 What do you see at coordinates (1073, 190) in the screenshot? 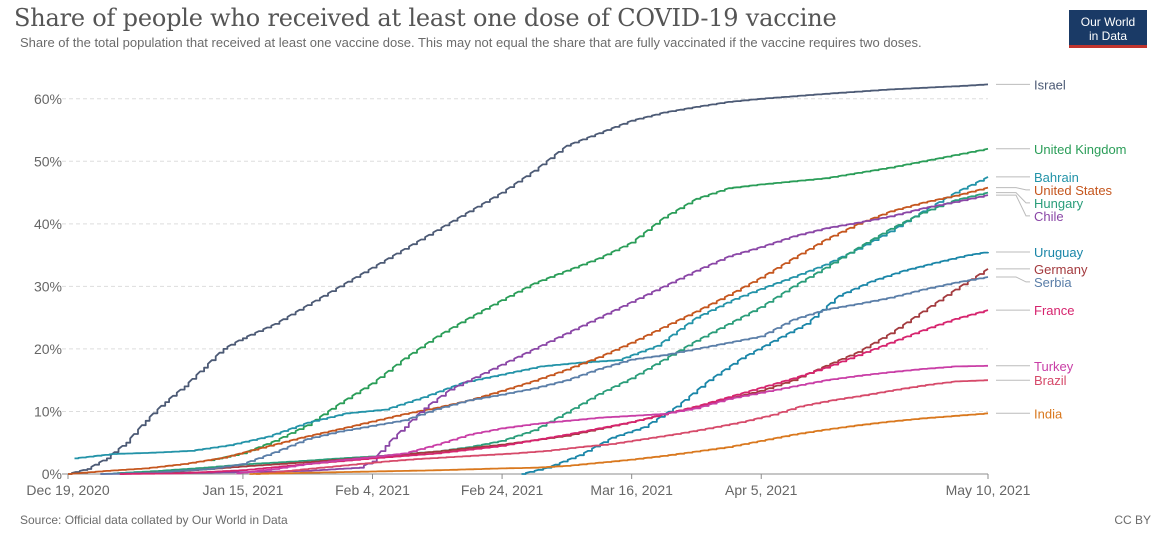
I see `series-label-united-states: United States` at bounding box center [1073, 190].